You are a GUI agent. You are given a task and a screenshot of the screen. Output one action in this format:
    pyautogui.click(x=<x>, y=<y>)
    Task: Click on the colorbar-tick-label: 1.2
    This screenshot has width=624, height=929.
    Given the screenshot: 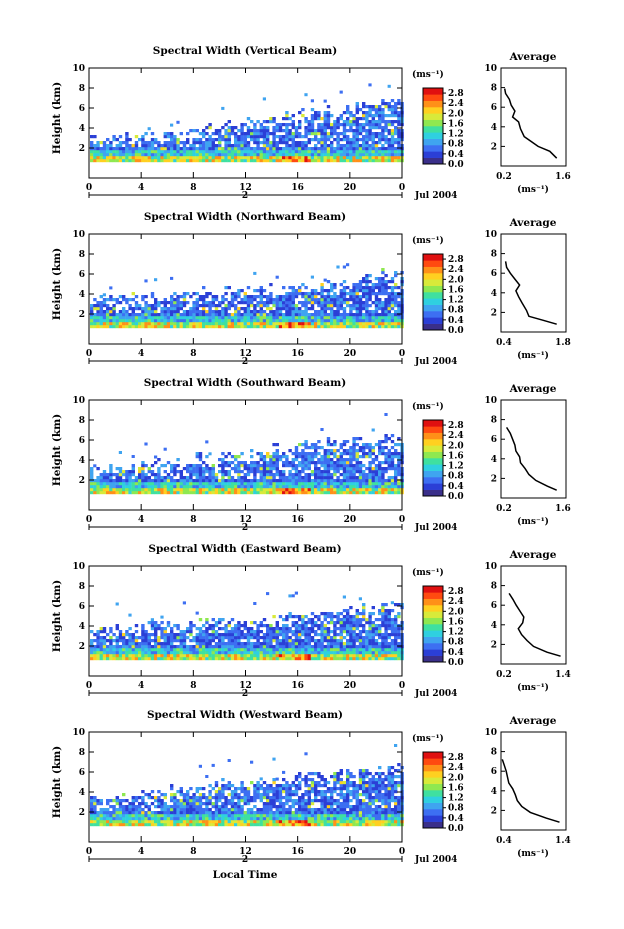 What is the action you would take?
    pyautogui.click(x=456, y=633)
    